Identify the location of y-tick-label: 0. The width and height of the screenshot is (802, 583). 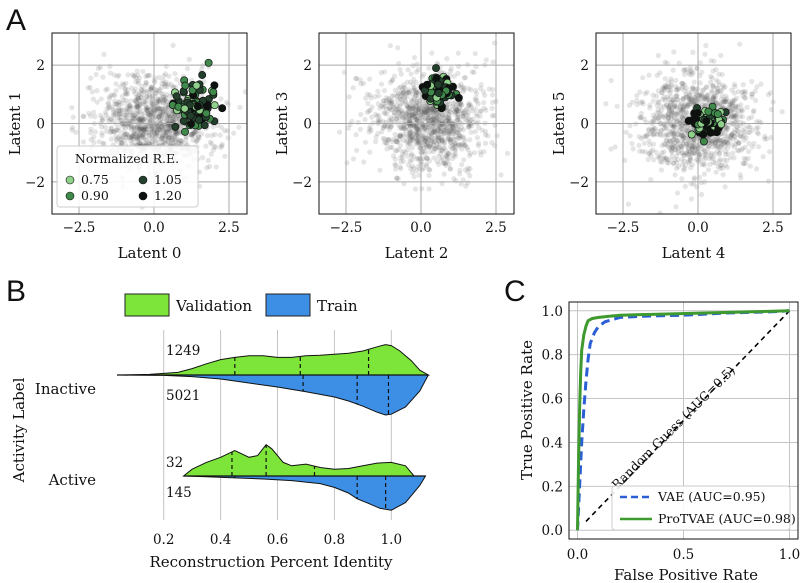
(40, 125).